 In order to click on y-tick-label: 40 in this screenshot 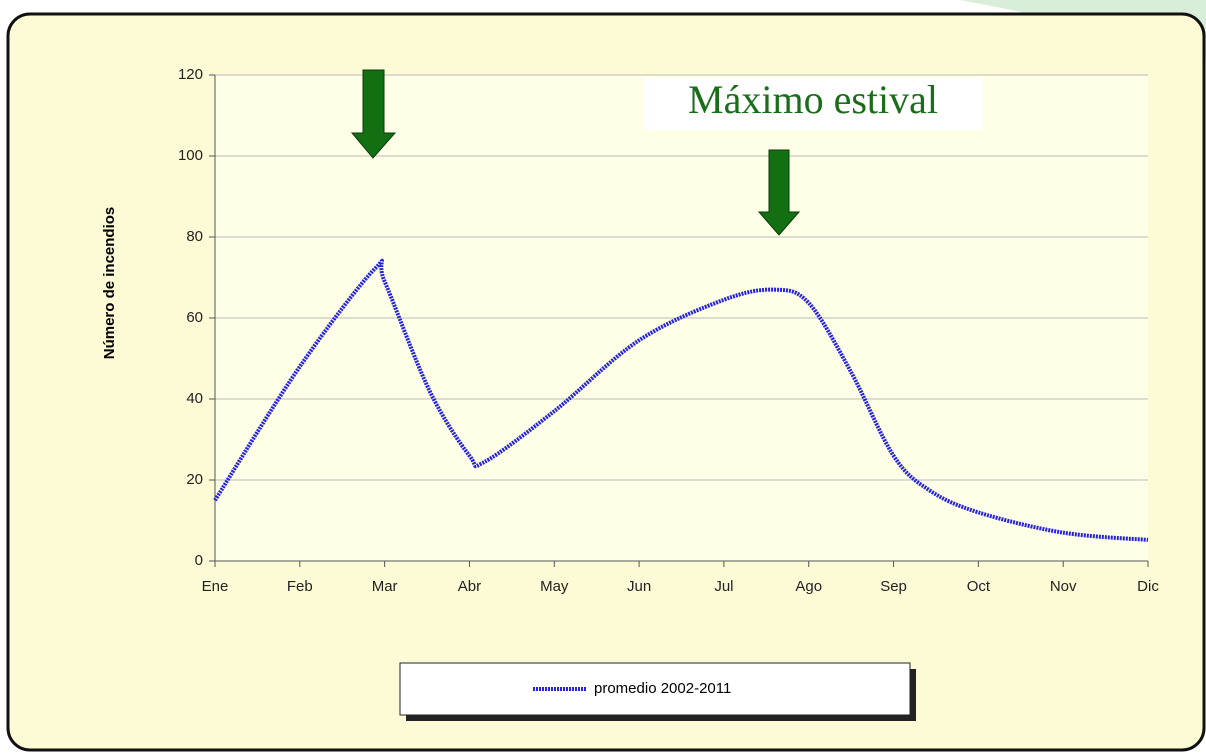, I will do `click(194, 398)`.